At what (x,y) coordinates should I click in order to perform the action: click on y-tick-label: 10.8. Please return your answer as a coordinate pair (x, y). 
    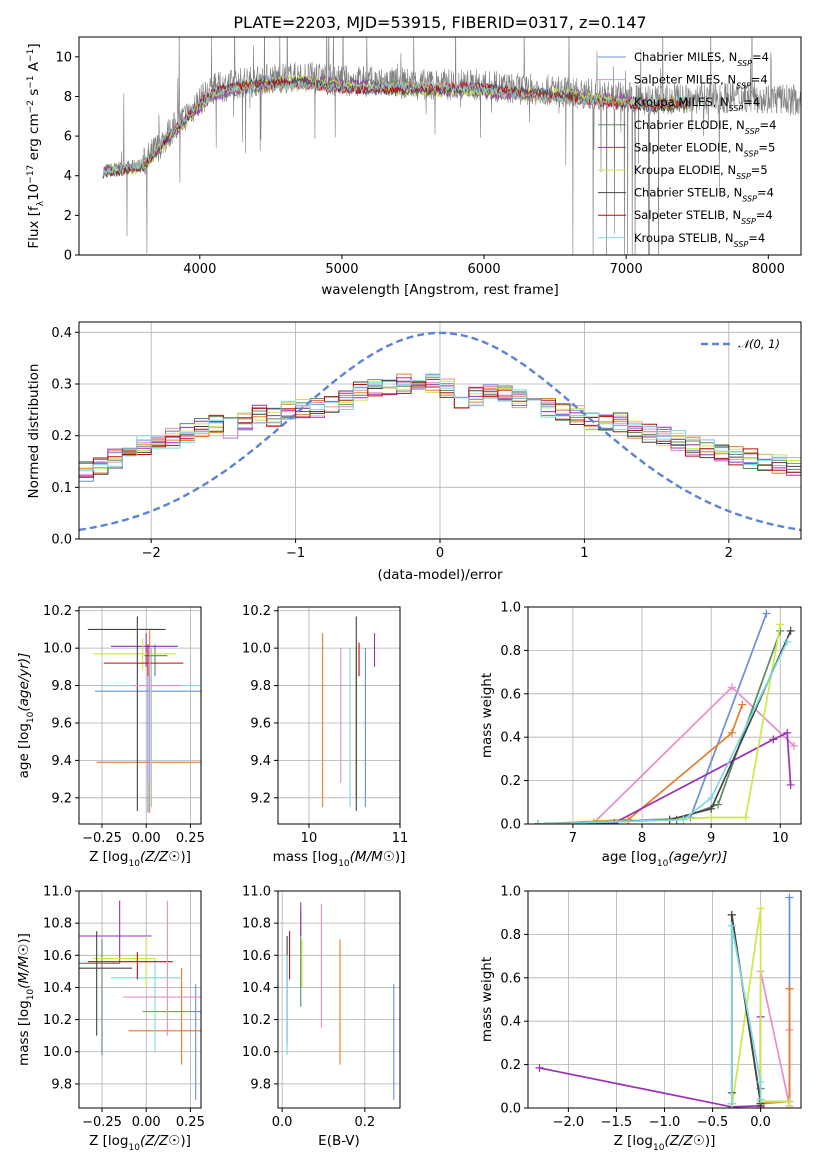
    Looking at the image, I should click on (57, 924).